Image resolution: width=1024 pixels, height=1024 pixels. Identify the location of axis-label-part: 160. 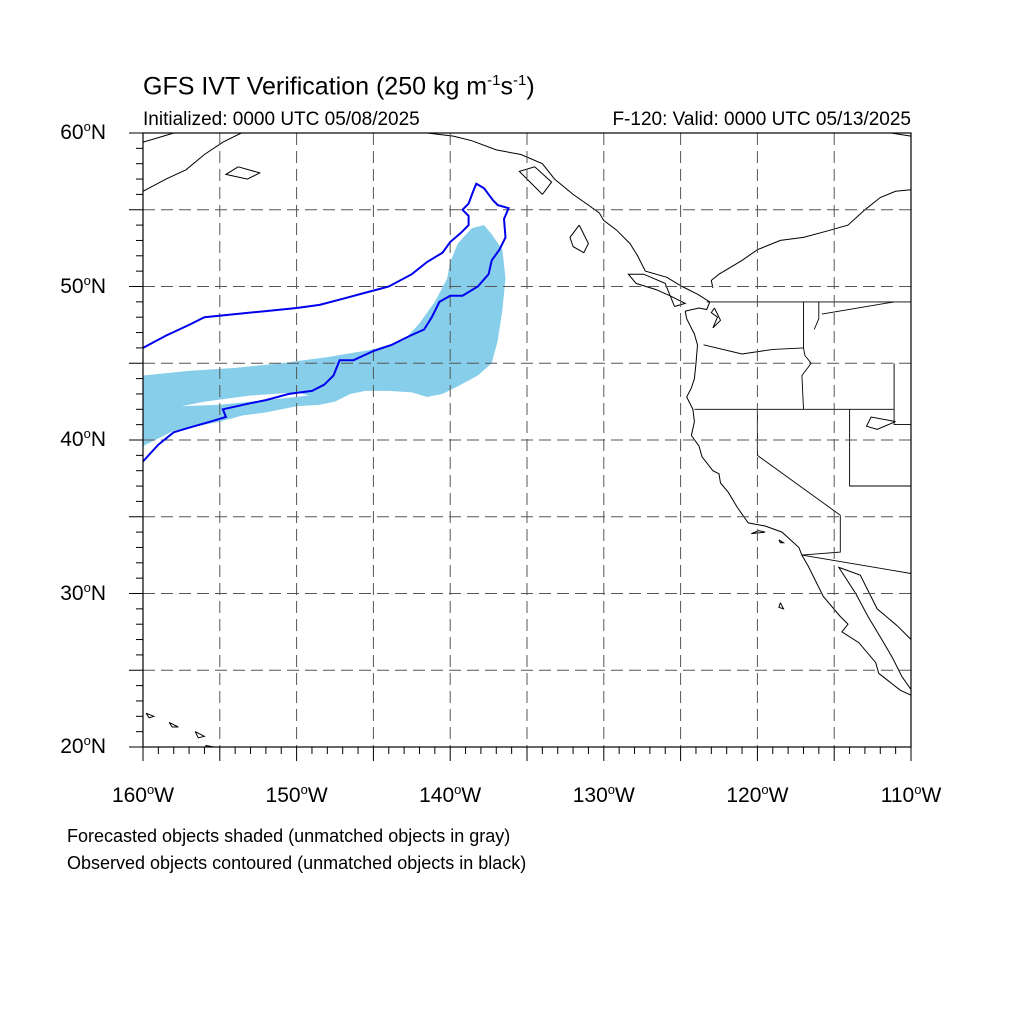
(129, 795).